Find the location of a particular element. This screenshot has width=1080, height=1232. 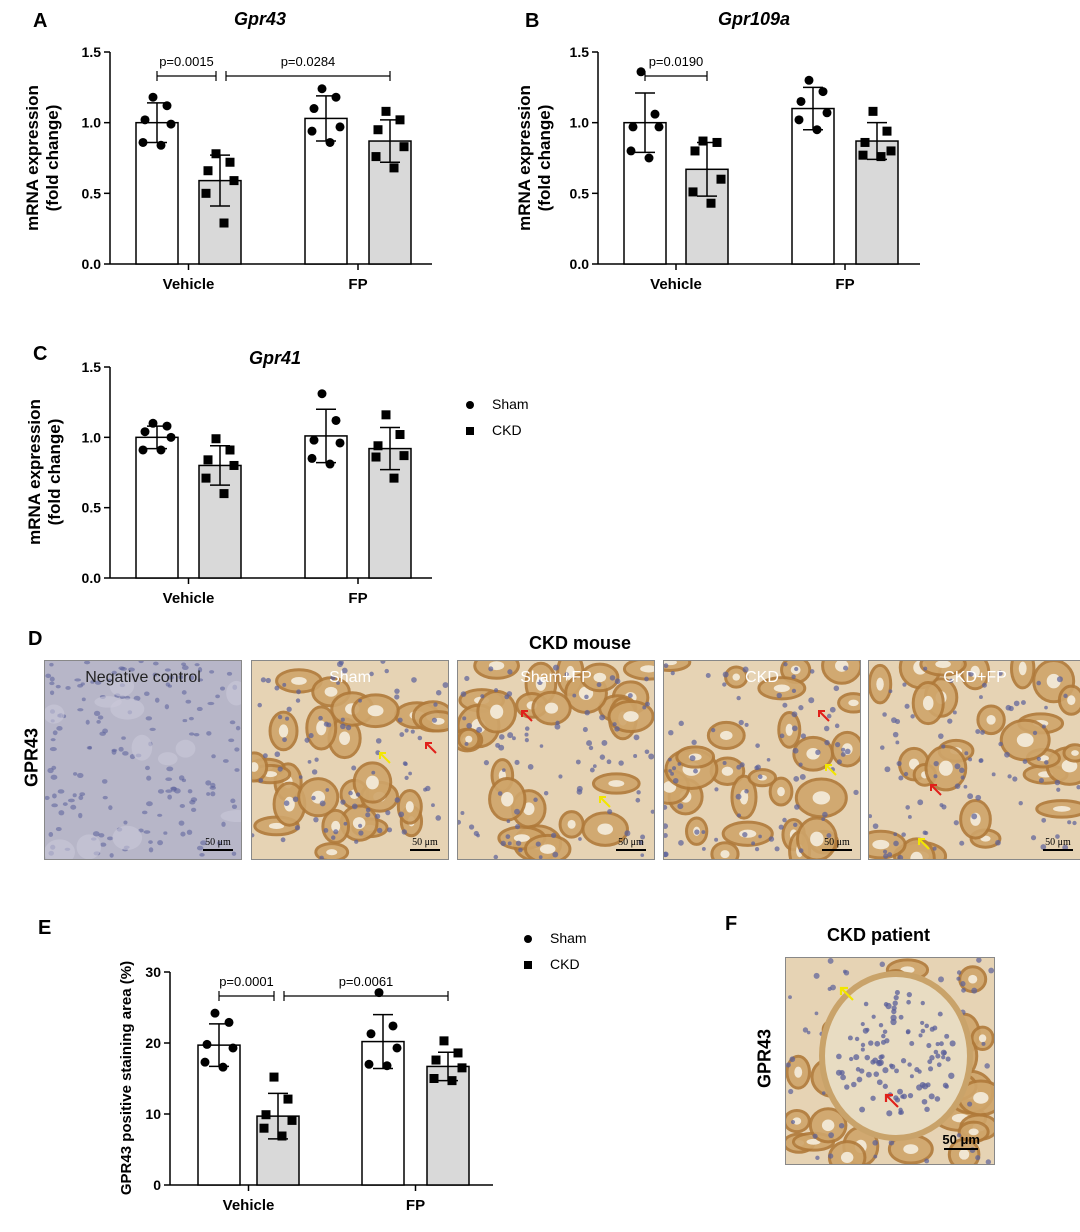

red-arrow-icon is located at coordinates (527, 716).